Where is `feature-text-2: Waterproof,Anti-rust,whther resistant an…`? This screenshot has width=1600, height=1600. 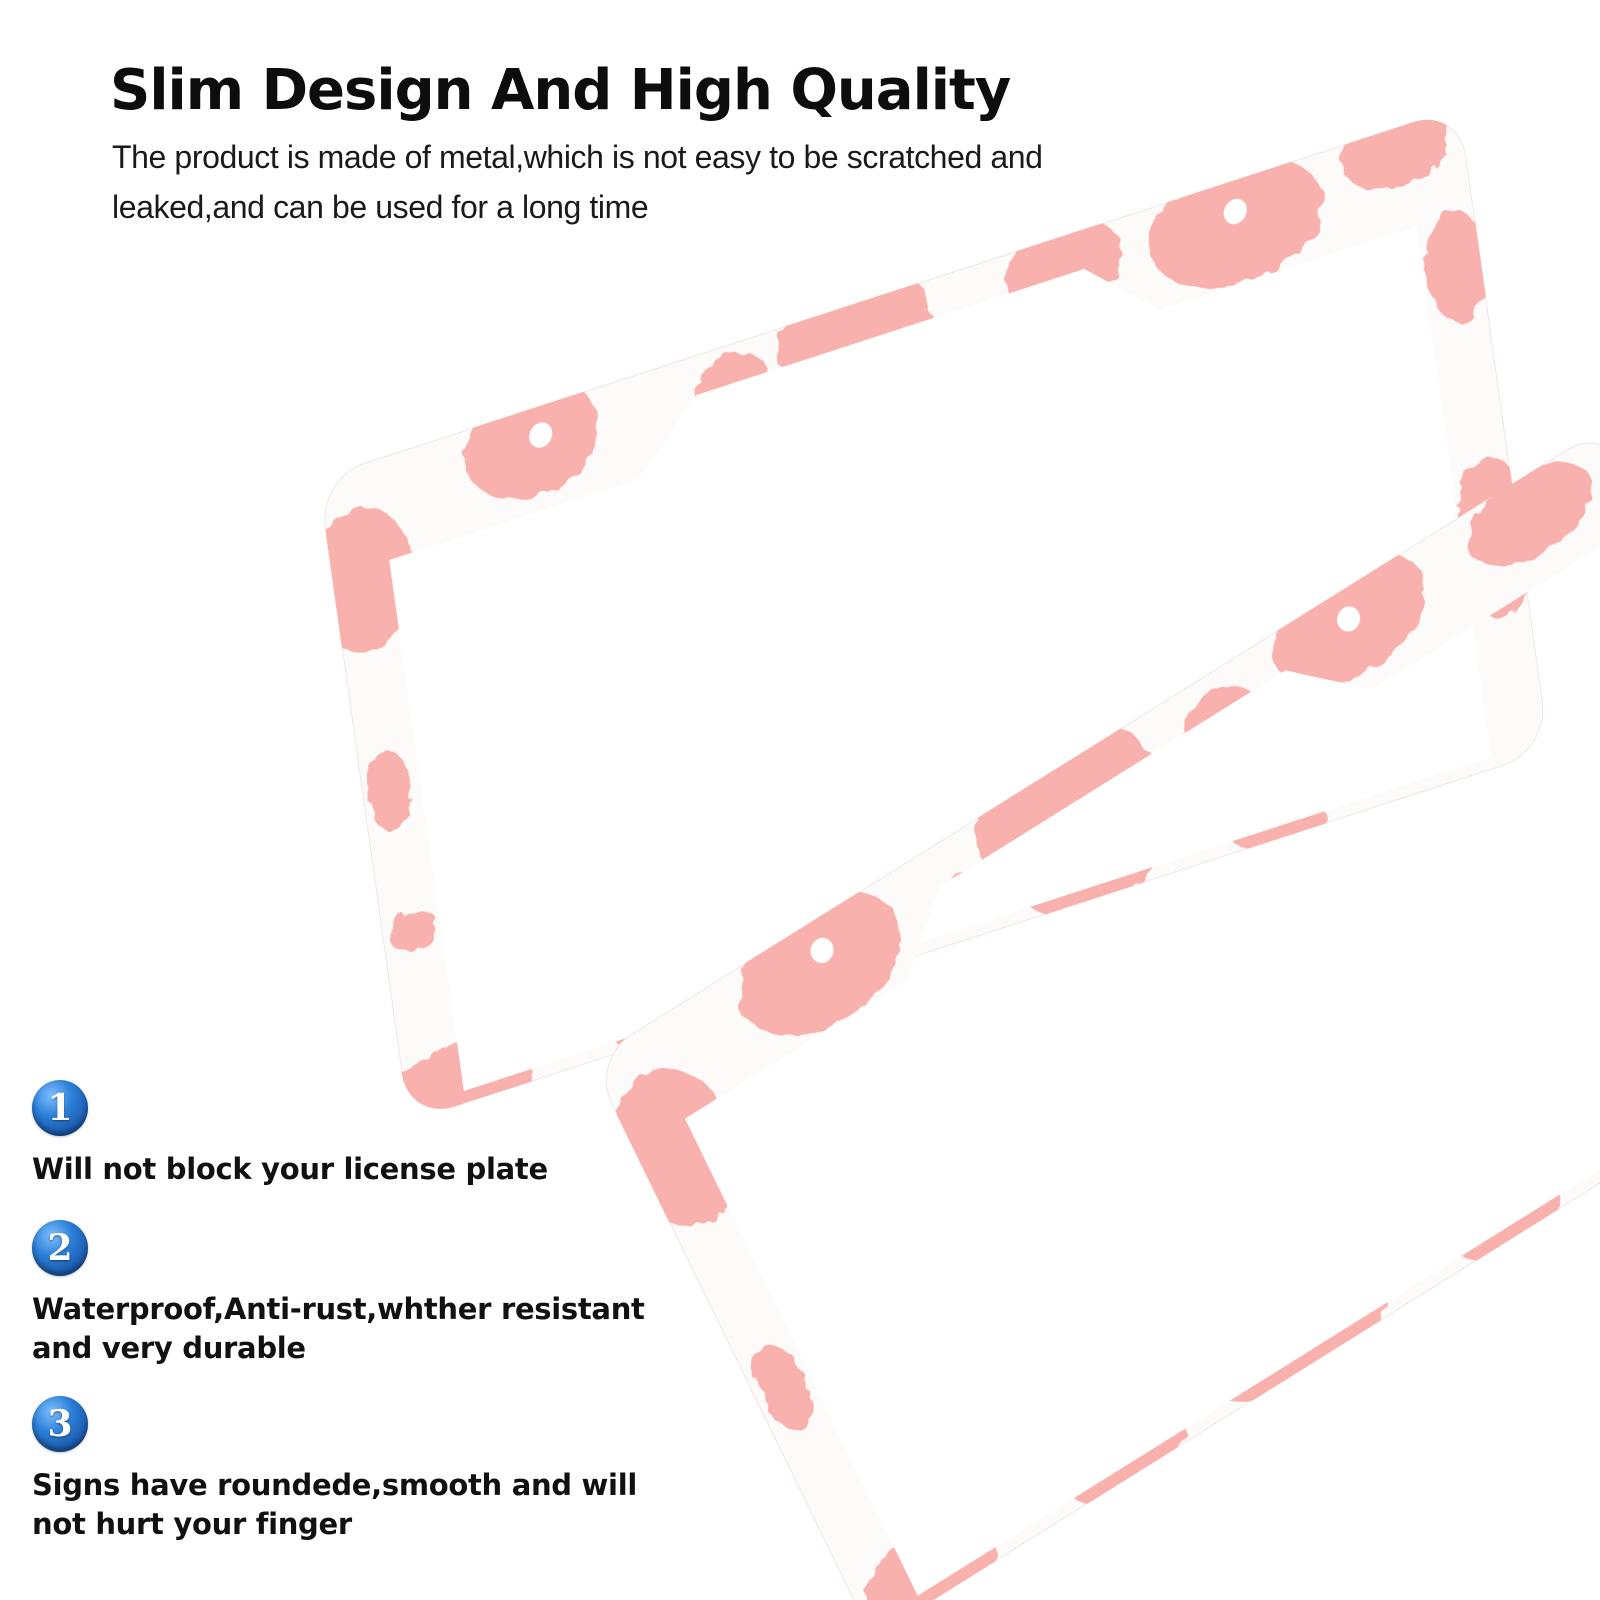 feature-text-2: Waterproof,Anti-rust,whther resistant an… is located at coordinates (338, 1328).